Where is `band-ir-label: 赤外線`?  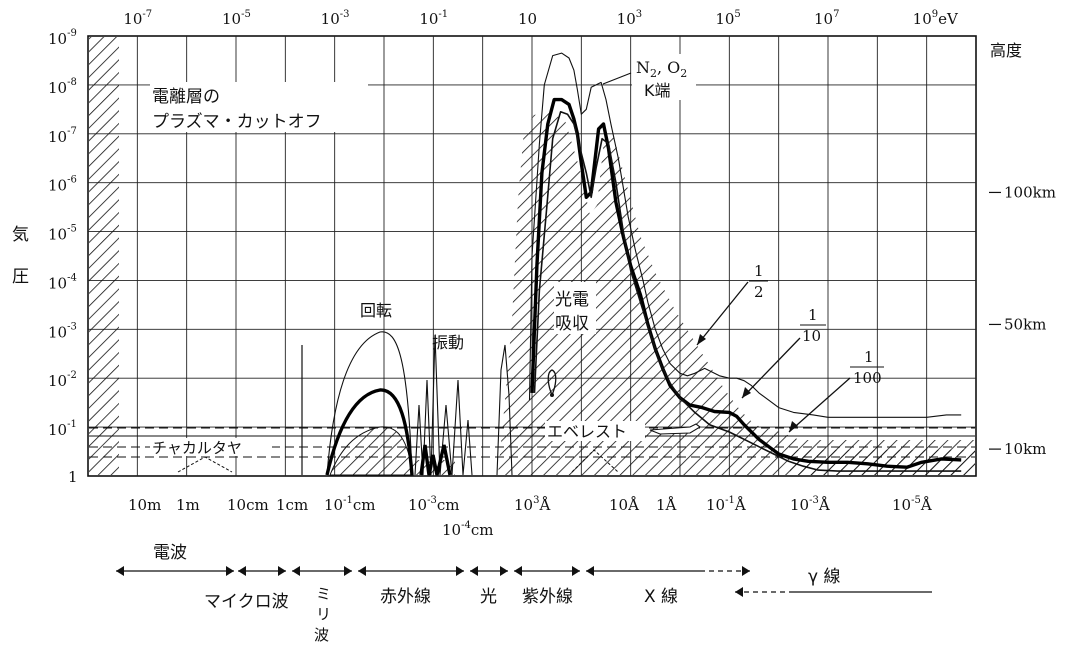 band-ir-label: 赤外線 is located at coordinates (405, 597).